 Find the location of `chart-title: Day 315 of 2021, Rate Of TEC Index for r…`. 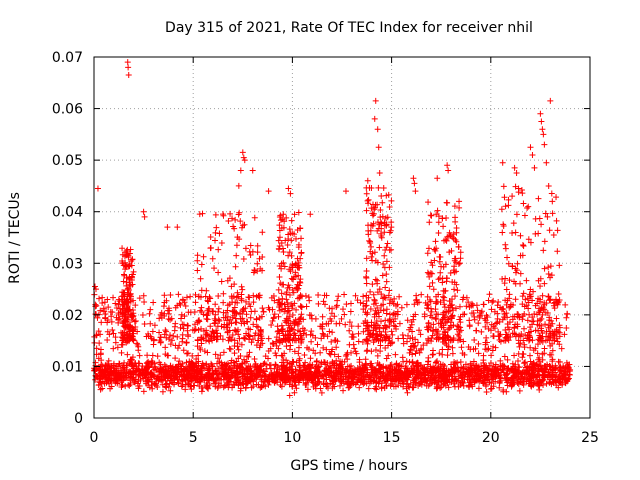

chart-title: Day 315 of 2021, Rate Of TEC Index for r… is located at coordinates (349, 28).